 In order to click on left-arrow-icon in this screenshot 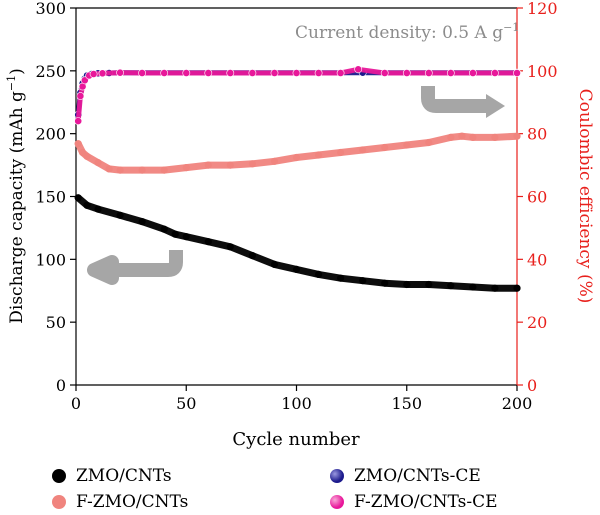, I will do `click(135, 267)`.